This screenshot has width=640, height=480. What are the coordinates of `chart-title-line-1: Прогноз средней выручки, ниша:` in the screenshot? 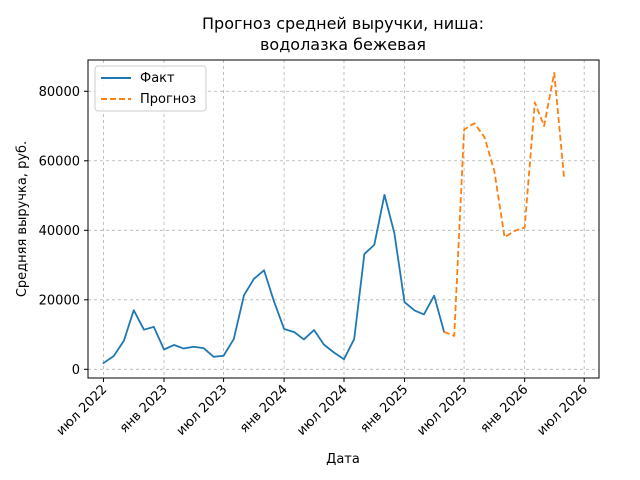 It's located at (343, 23).